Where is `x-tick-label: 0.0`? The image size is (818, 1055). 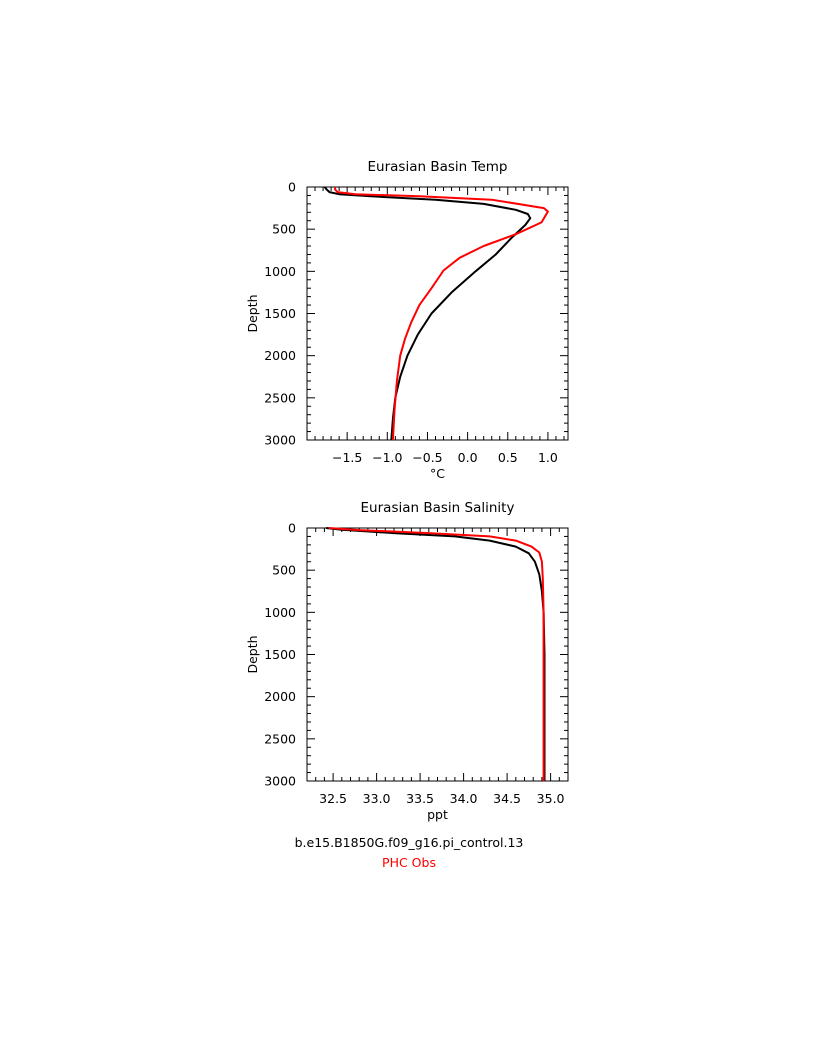 x-tick-label: 0.0 is located at coordinates (468, 457).